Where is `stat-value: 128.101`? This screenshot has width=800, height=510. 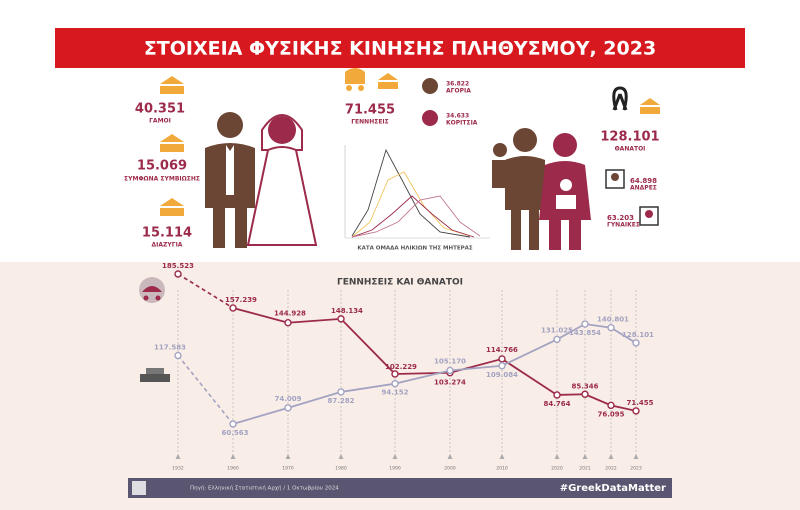
stat-value: 128.101 is located at coordinates (629, 137).